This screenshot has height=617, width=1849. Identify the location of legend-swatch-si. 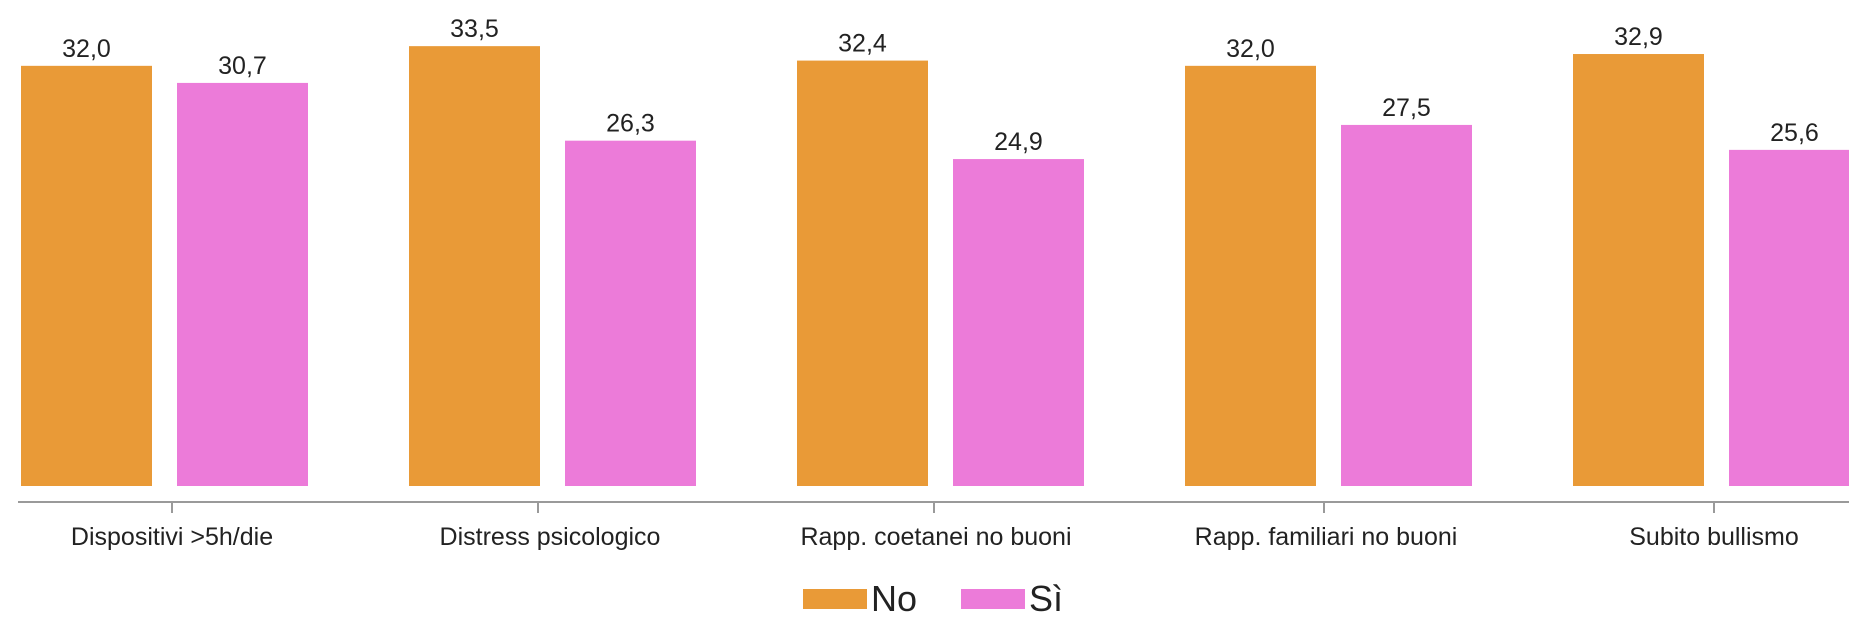
(993, 599).